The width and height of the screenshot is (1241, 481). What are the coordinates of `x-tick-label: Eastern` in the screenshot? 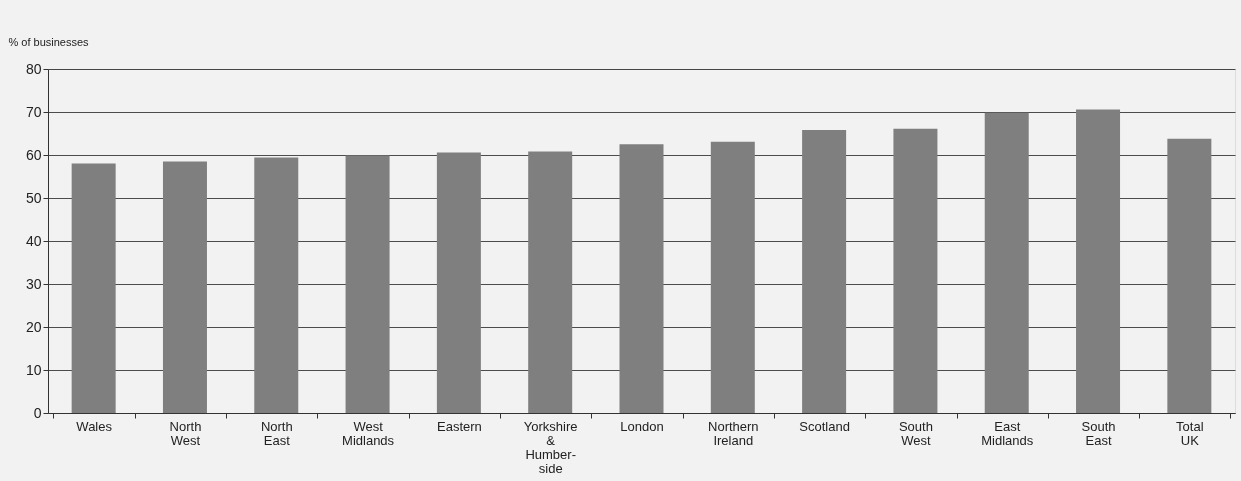 It's located at (459, 426).